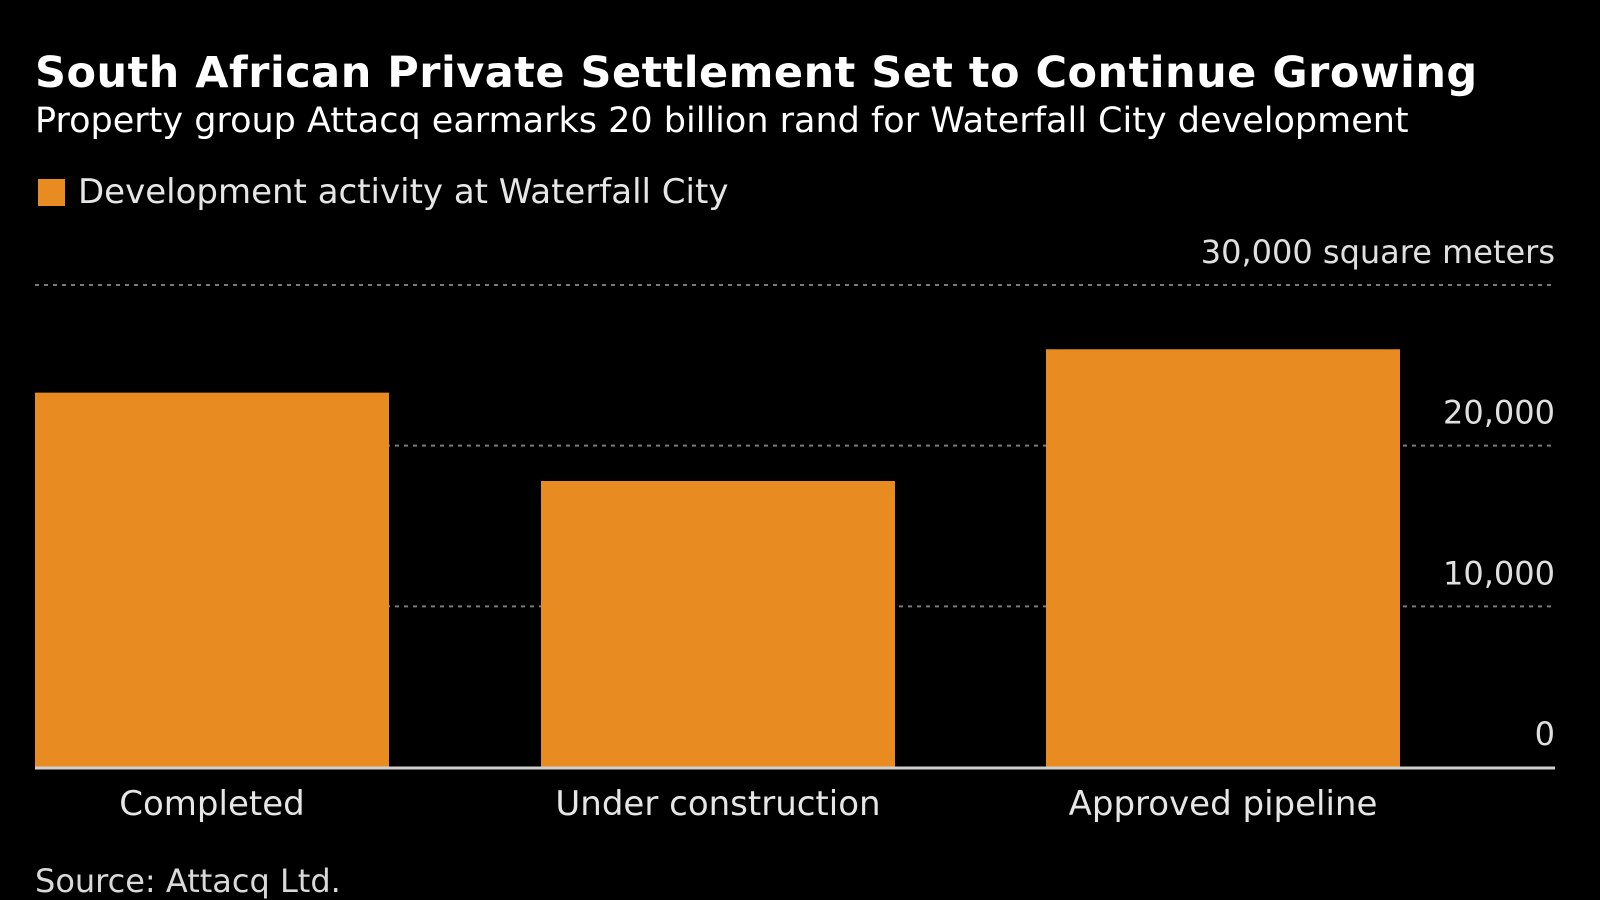  Describe the element at coordinates (1499, 573) in the screenshot. I see `y-tick-label: 10,000` at that location.